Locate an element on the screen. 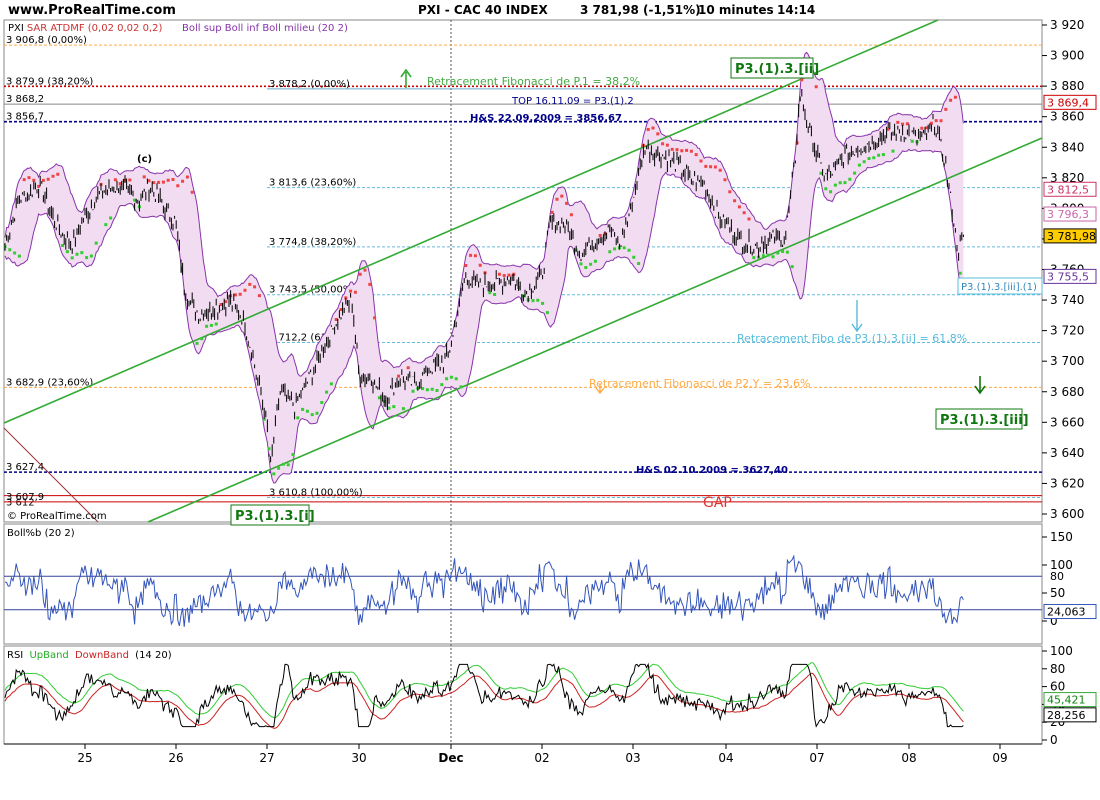 The height and width of the screenshot is (800, 1100). price-label: 3 796,3 is located at coordinates (1068, 214).